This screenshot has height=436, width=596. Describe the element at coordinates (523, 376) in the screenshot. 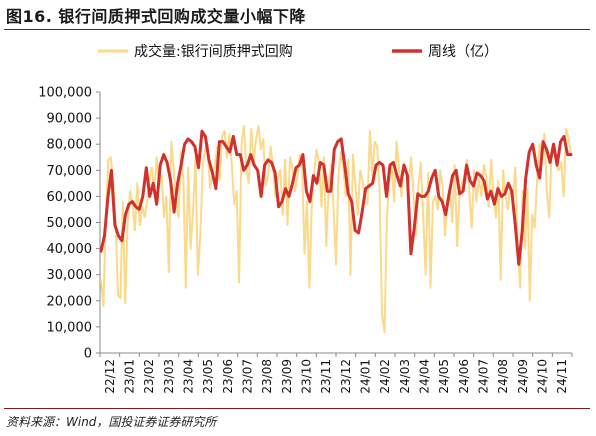

I see `x-tick-label: 24/09` at that location.